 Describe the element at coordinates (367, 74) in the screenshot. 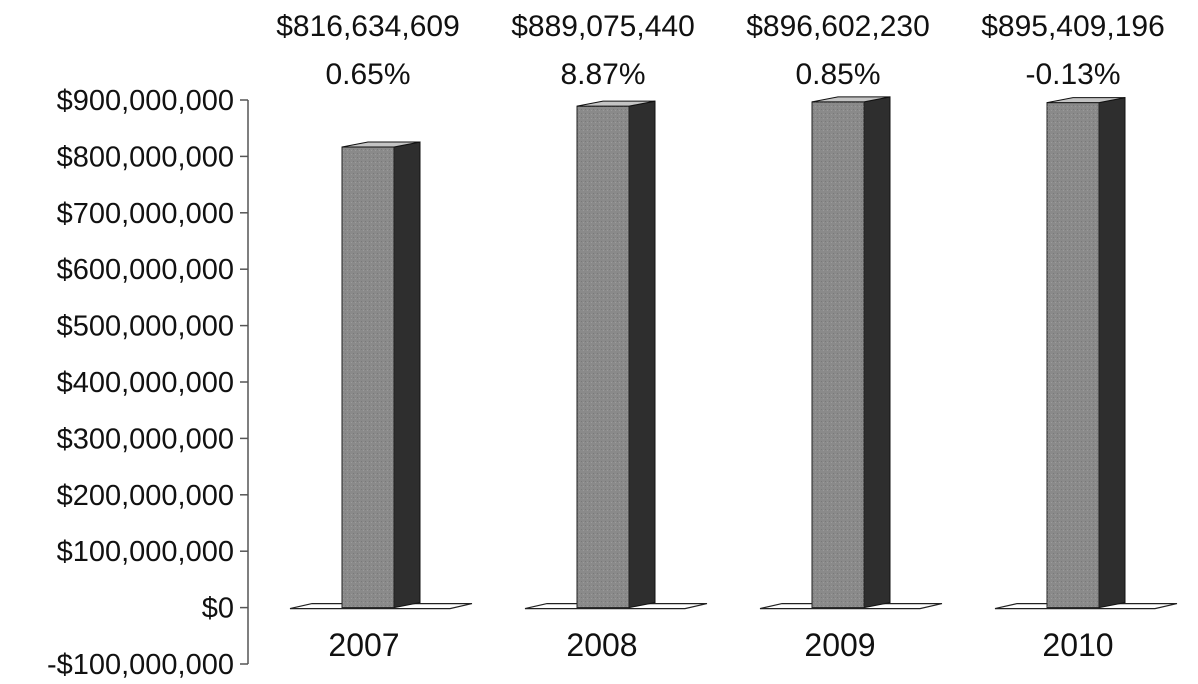

I see `percent-label: 0.65%` at that location.